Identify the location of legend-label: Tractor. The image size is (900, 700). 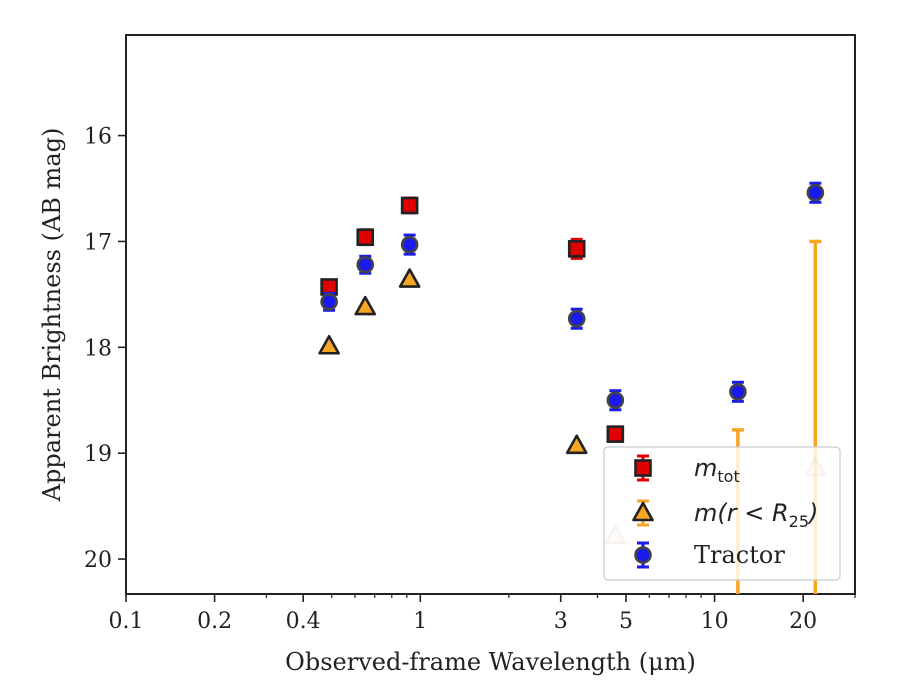
(739, 555).